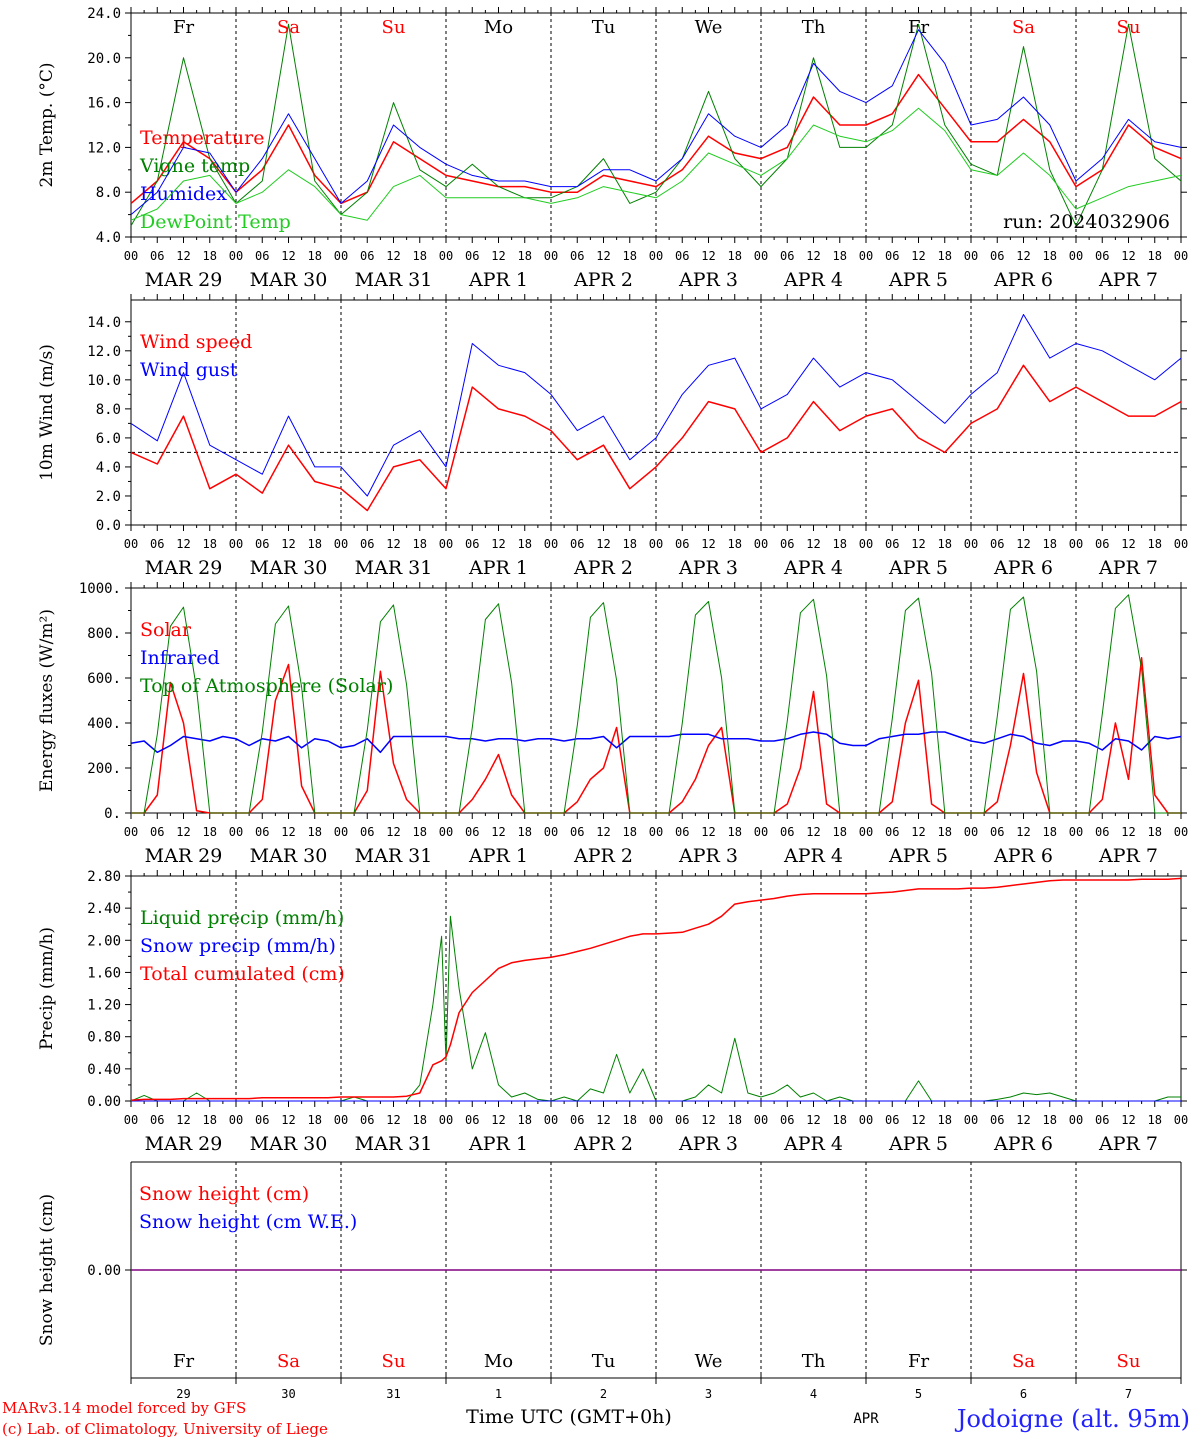 Image resolution: width=1194 pixels, height=1440 pixels. I want to click on series-line-dewpoint-temp, so click(656, 164).